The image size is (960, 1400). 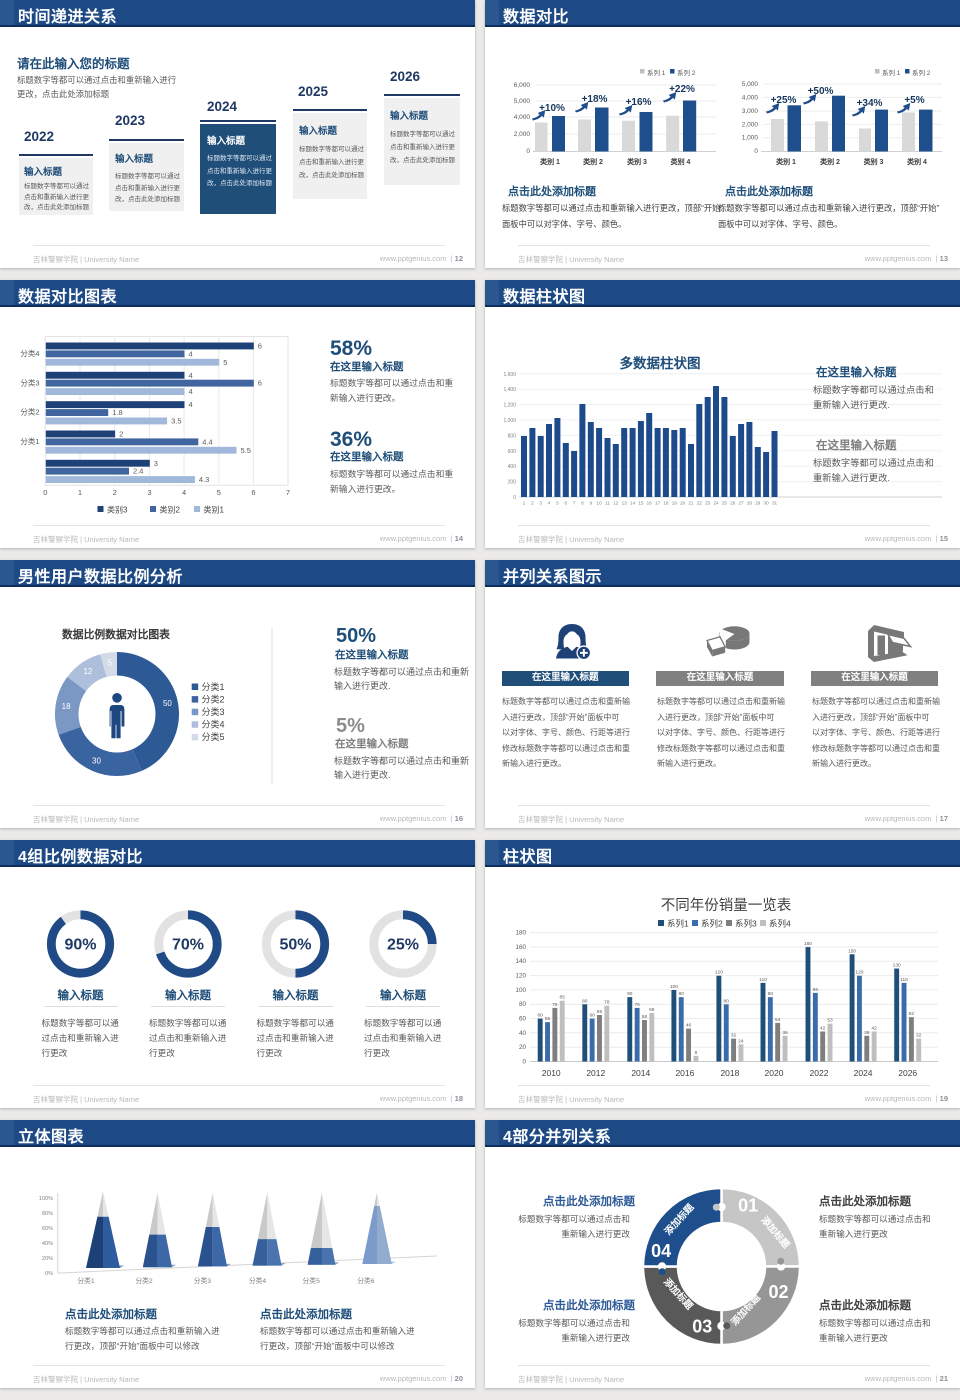 I want to click on svg-text: 2016, so click(x=684, y=1073).